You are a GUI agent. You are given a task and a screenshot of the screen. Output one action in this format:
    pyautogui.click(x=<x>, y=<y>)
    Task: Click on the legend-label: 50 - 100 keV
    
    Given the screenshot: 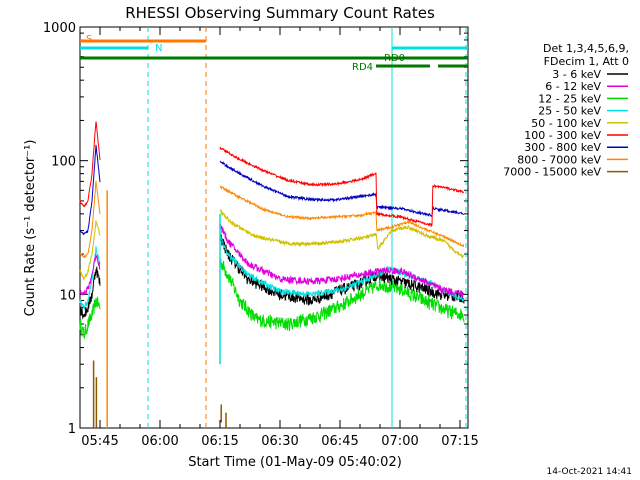 What is the action you would take?
    pyautogui.click(x=566, y=123)
    